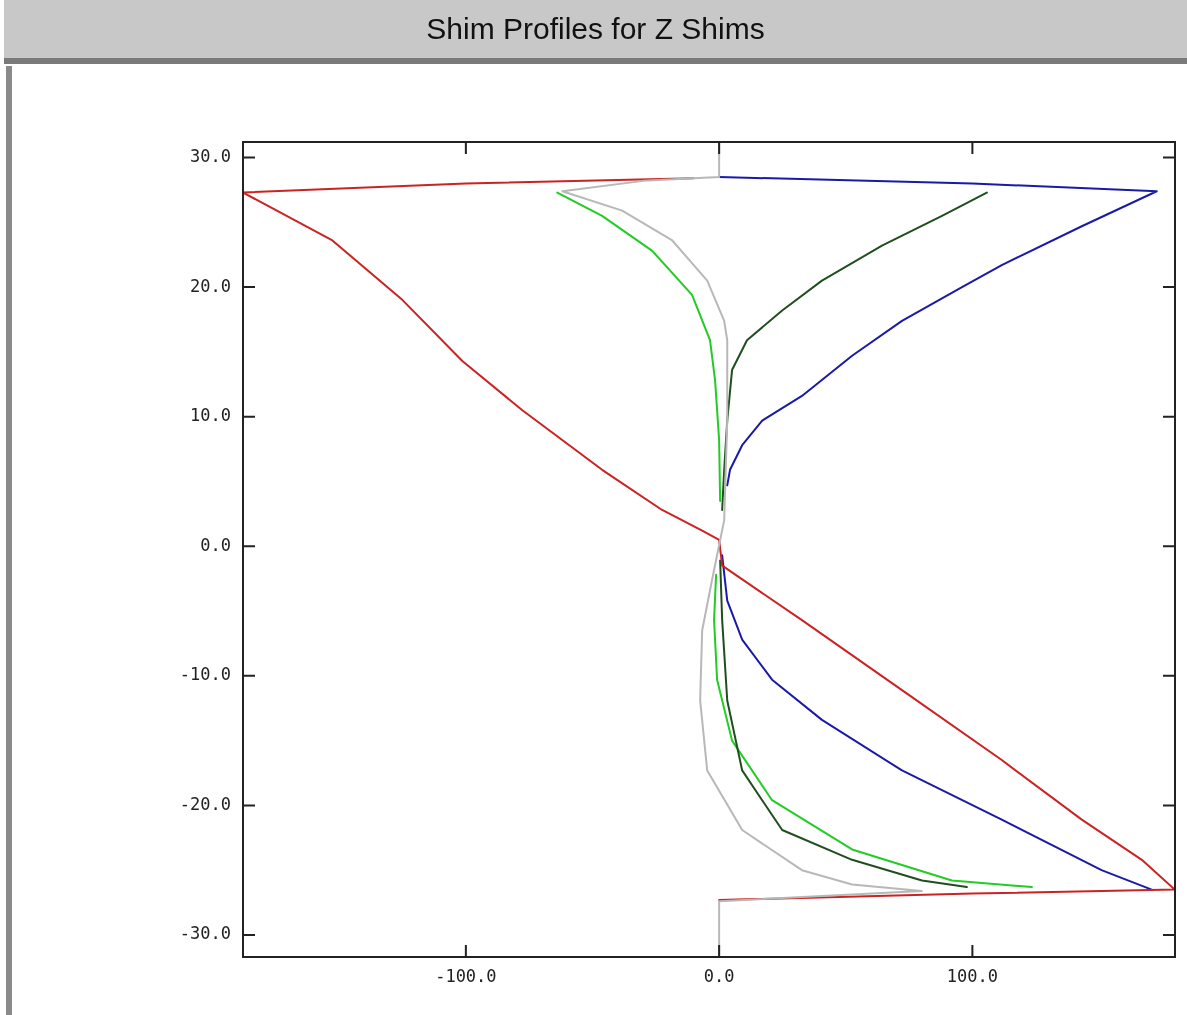 Image resolution: width=1187 pixels, height=1015 pixels. I want to click on y-tick-label: 0.0, so click(215, 544).